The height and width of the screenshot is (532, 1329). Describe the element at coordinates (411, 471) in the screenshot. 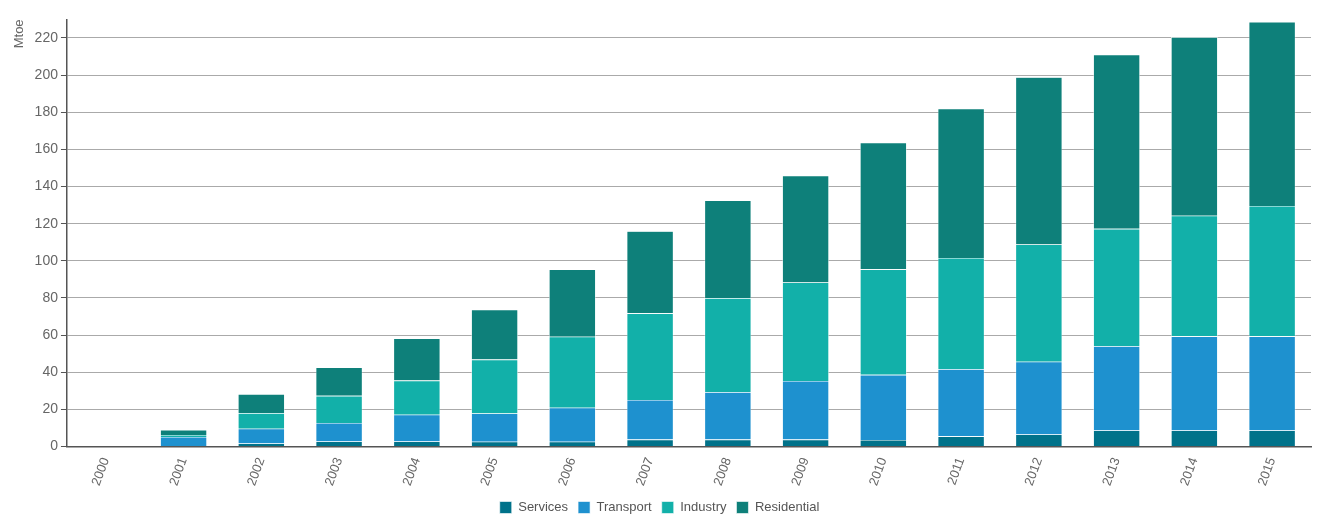

I see `x-tick-label: 2004` at that location.